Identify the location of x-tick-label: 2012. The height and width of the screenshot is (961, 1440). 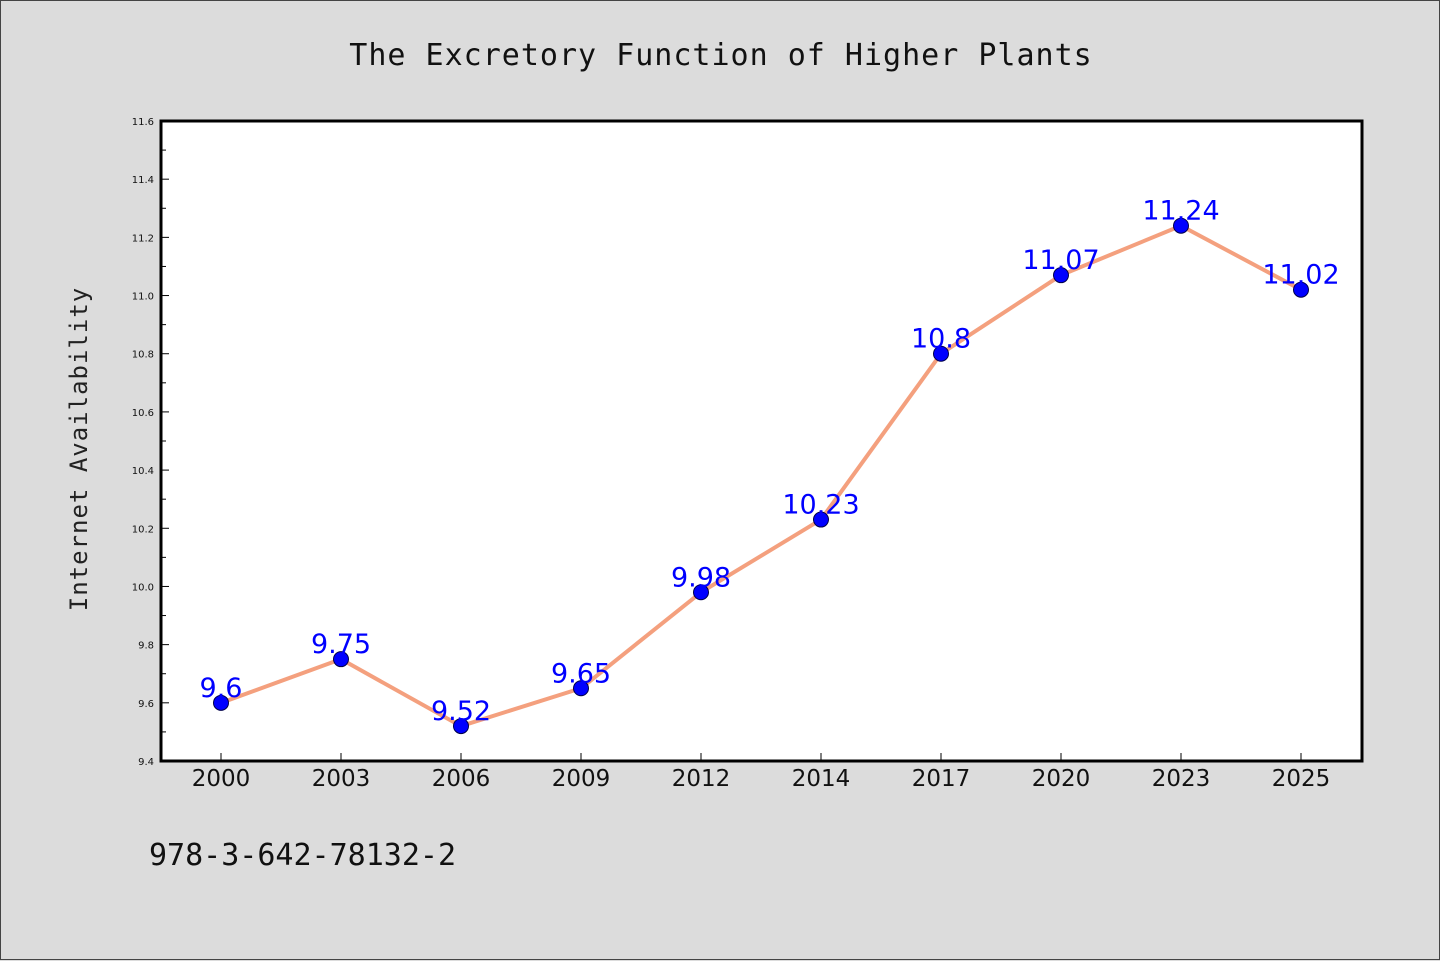
(701, 779).